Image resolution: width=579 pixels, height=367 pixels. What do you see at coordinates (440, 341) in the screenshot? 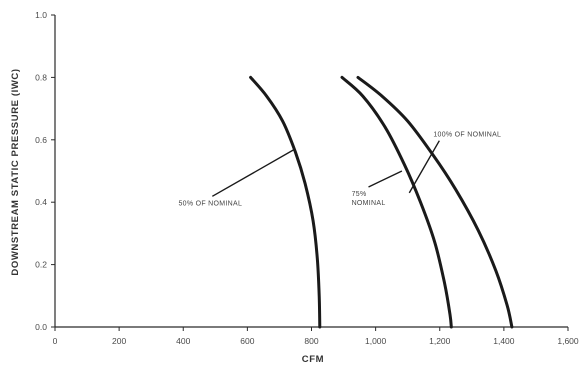
I see `x-tick-label: 1,200` at bounding box center [440, 341].